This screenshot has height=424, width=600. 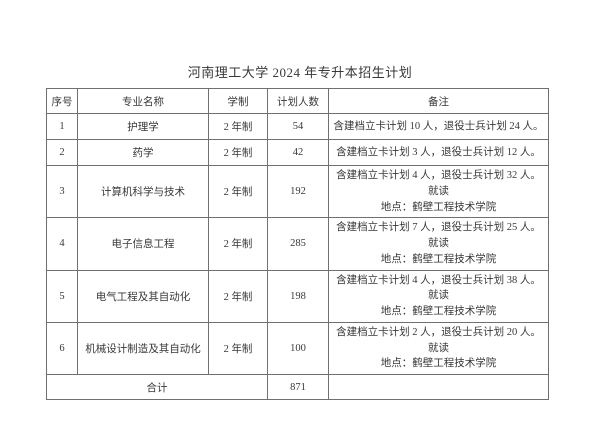 I want to click on cell-planned-count: 285, so click(x=298, y=244).